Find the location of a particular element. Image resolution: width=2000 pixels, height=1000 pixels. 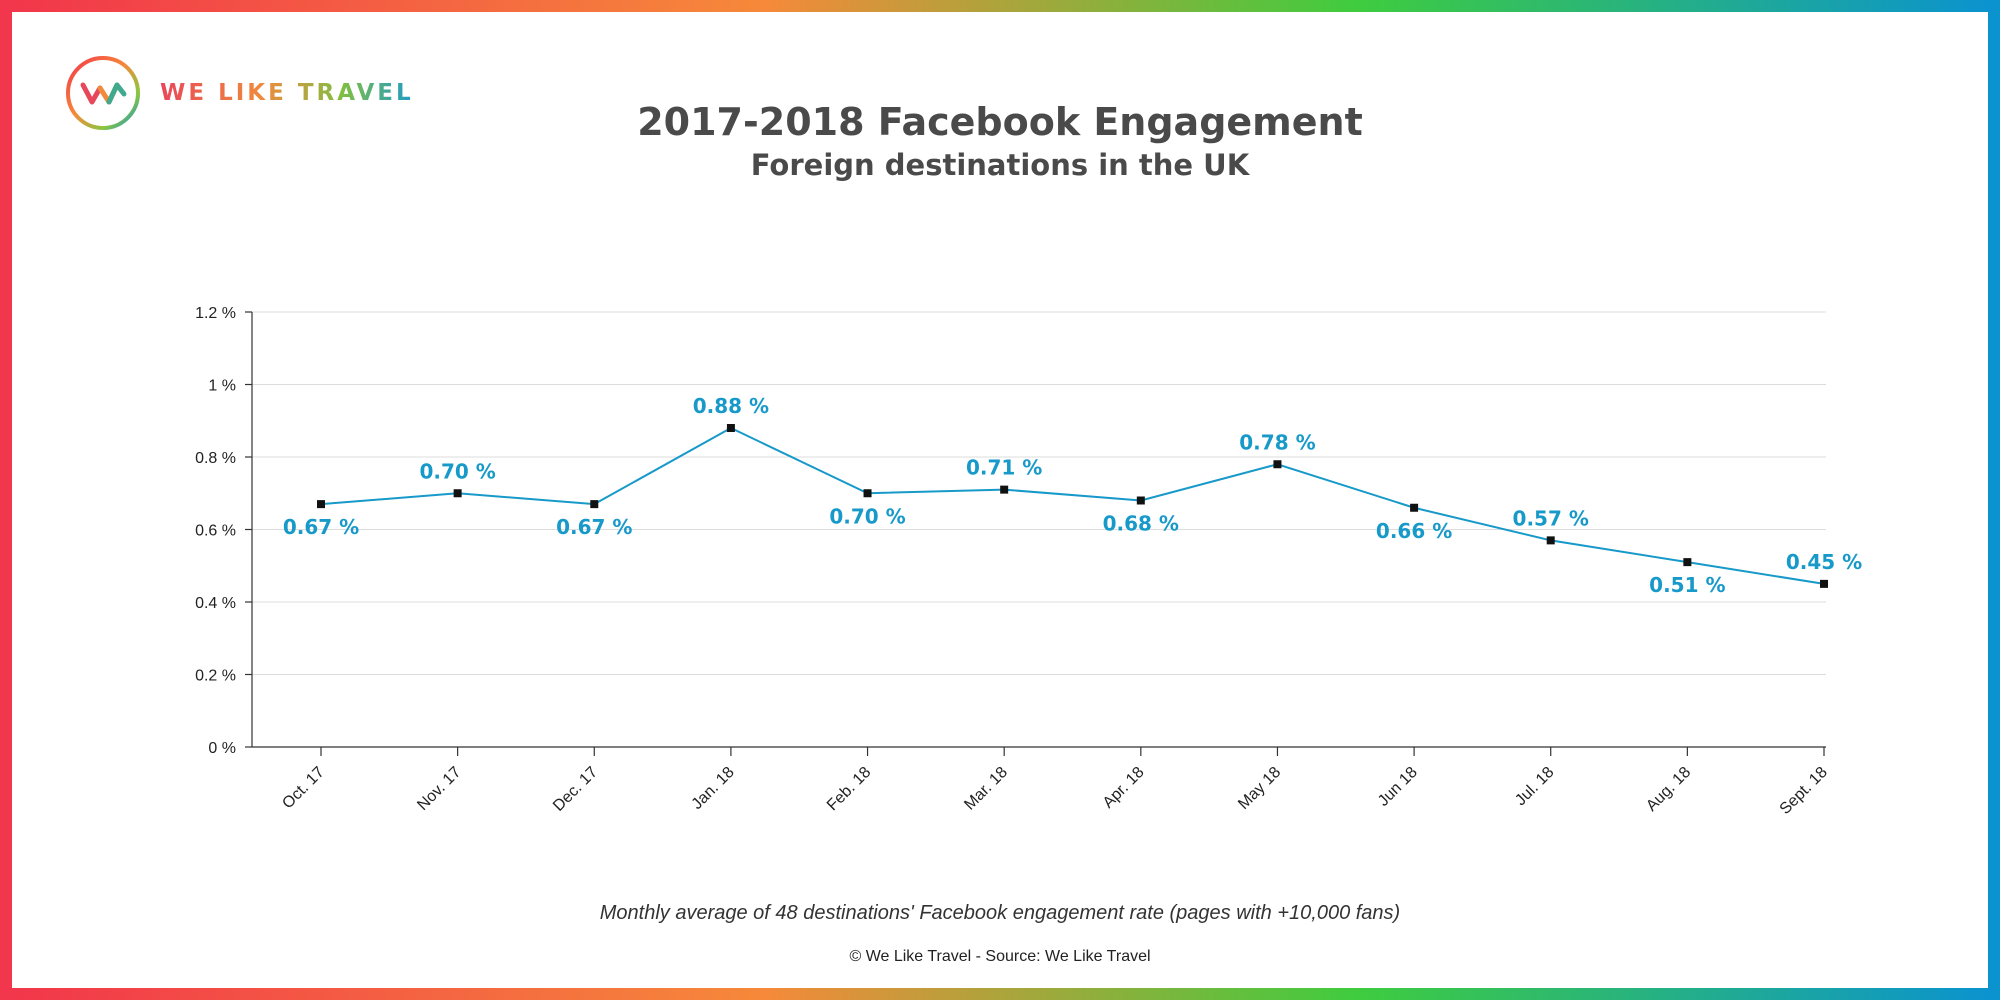

x-tick-label: Dec. 17 is located at coordinates (575, 789).